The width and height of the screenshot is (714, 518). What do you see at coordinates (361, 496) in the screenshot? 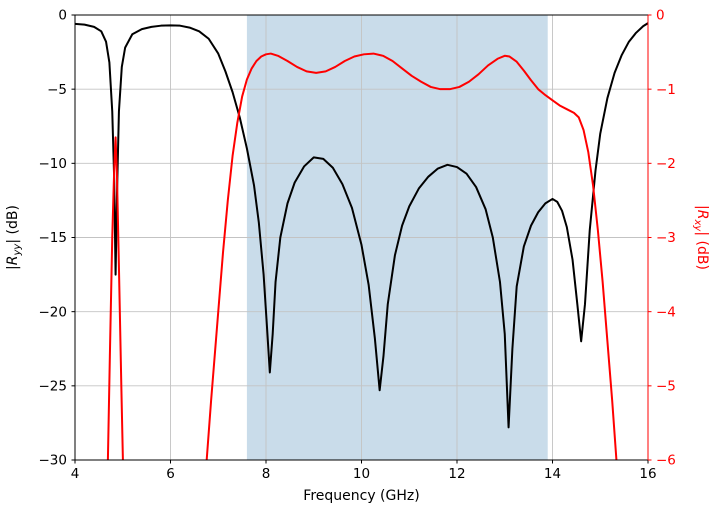
I see `x-axis-label: Frequency (GHz)` at bounding box center [361, 496].